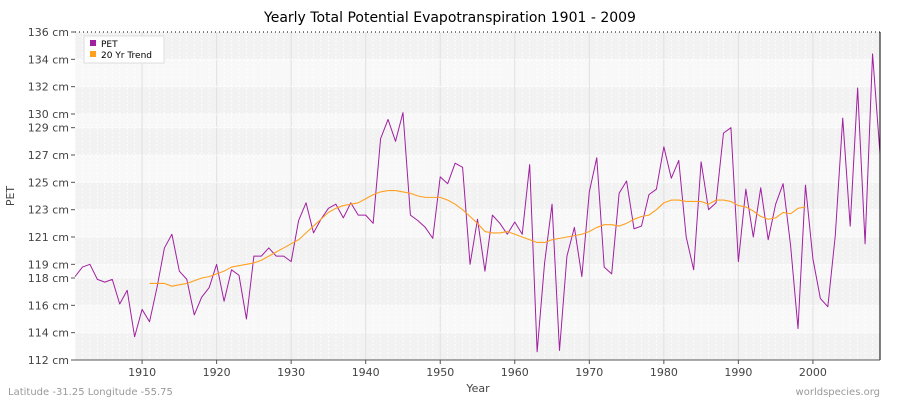  What do you see at coordinates (124, 49) in the screenshot?
I see `legend-box` at bounding box center [124, 49].